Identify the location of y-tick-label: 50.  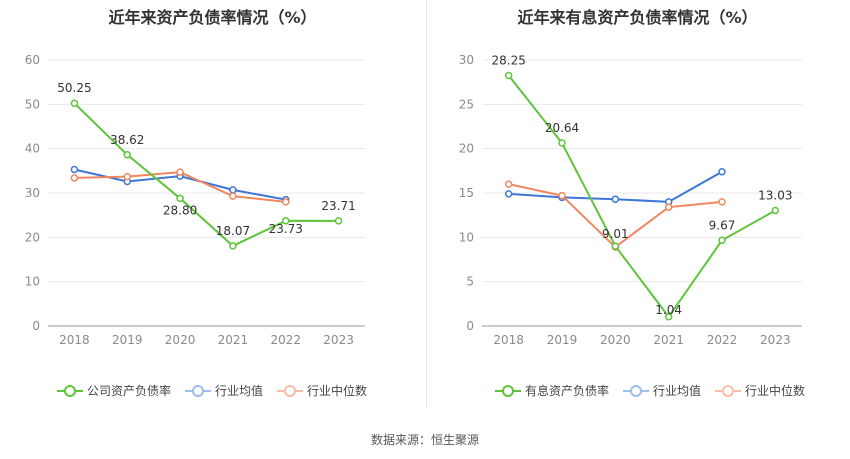
(32, 104).